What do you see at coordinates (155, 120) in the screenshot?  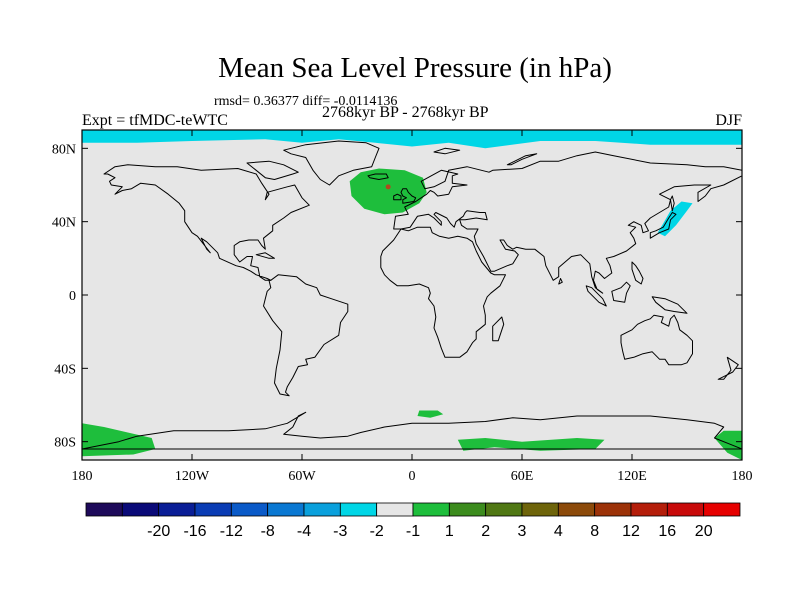 I see `experiment-label: Expt = tfMDC-teWTC` at bounding box center [155, 120].